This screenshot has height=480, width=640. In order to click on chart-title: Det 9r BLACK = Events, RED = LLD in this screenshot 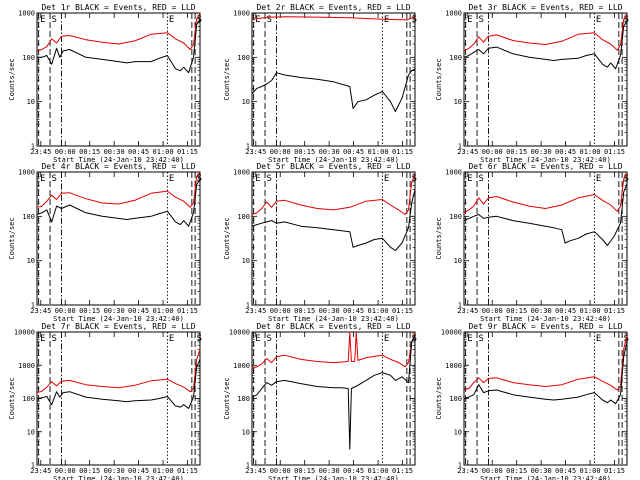, I will do `click(545, 326)`.